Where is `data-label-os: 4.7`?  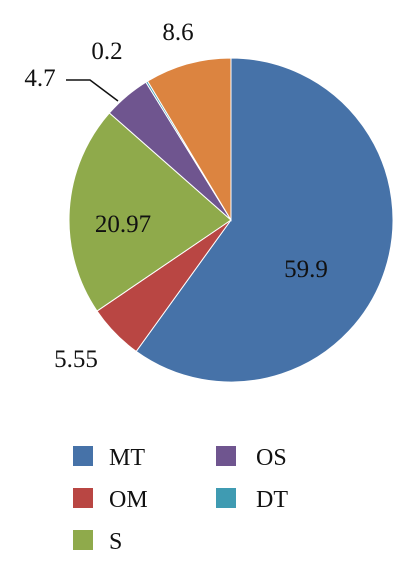
data-label-os: 4.7 is located at coordinates (39, 78).